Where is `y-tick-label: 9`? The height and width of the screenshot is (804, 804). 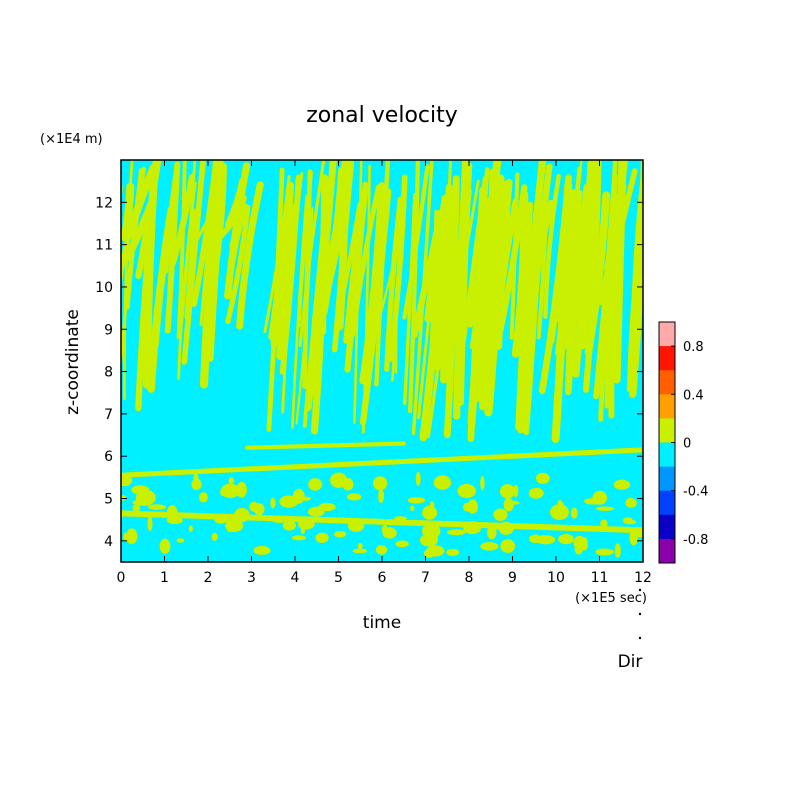
y-tick-label: 9 is located at coordinates (108, 330).